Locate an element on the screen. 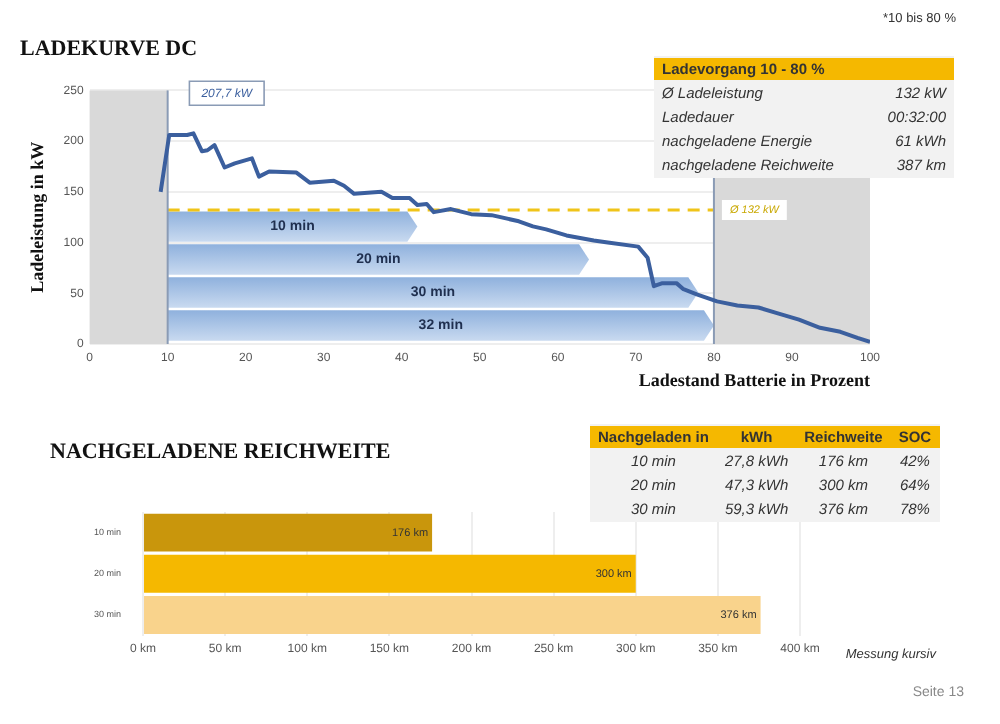  chart-title: LADEKURVE DC is located at coordinates (109, 48).